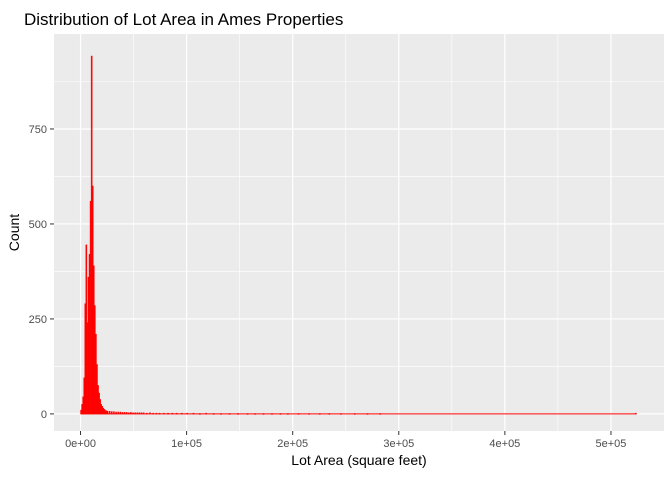  I want to click on y-tick-label: 500, so click(38, 225).